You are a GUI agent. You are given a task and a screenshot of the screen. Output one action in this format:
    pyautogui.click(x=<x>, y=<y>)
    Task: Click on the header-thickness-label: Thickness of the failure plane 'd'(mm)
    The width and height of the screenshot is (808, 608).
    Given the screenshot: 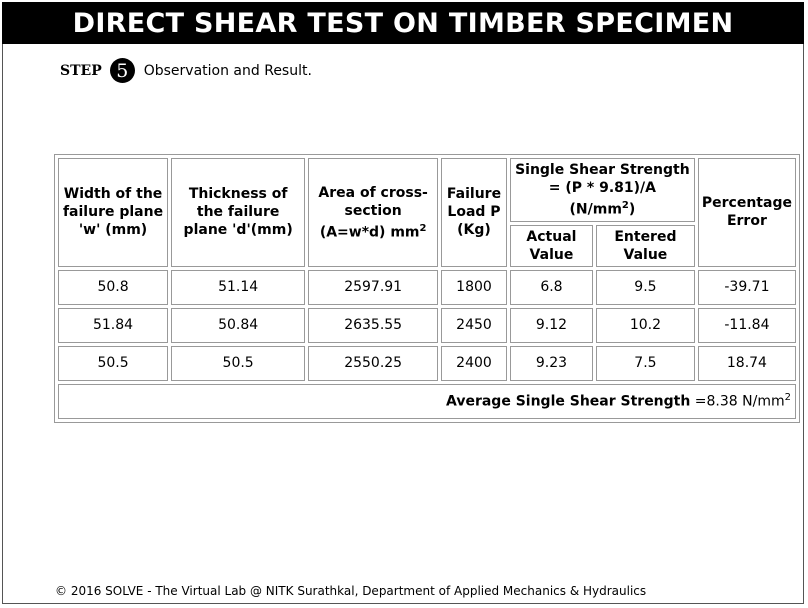 What is the action you would take?
    pyautogui.click(x=238, y=212)
    